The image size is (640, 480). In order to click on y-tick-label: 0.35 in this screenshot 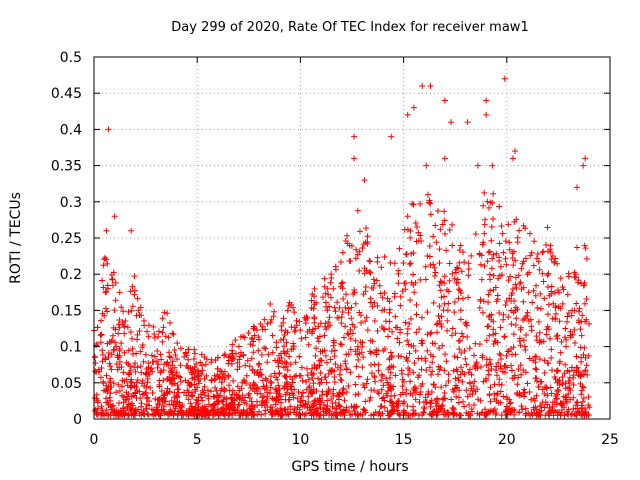, I will do `click(66, 167)`.